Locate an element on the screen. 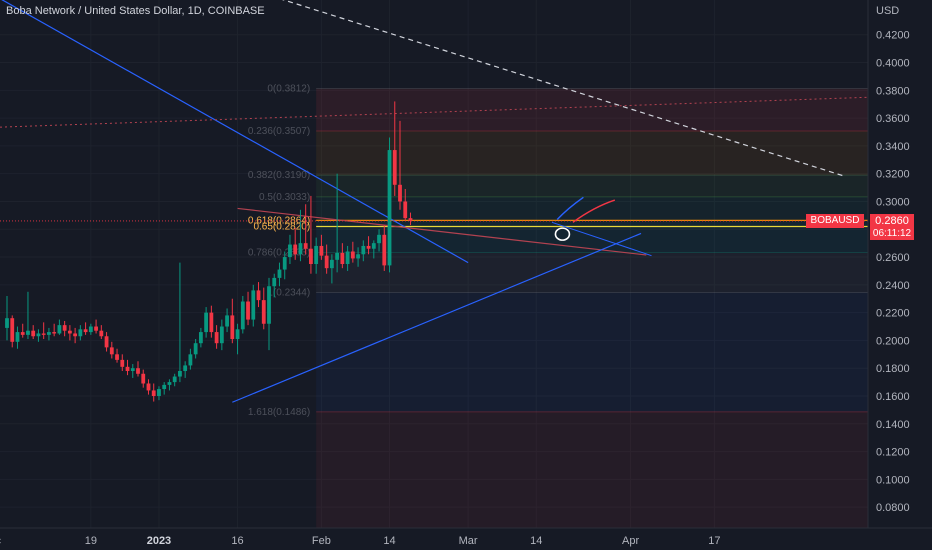 This screenshot has width=932, height=550. x-tick-label: Dec is located at coordinates (1, 541).